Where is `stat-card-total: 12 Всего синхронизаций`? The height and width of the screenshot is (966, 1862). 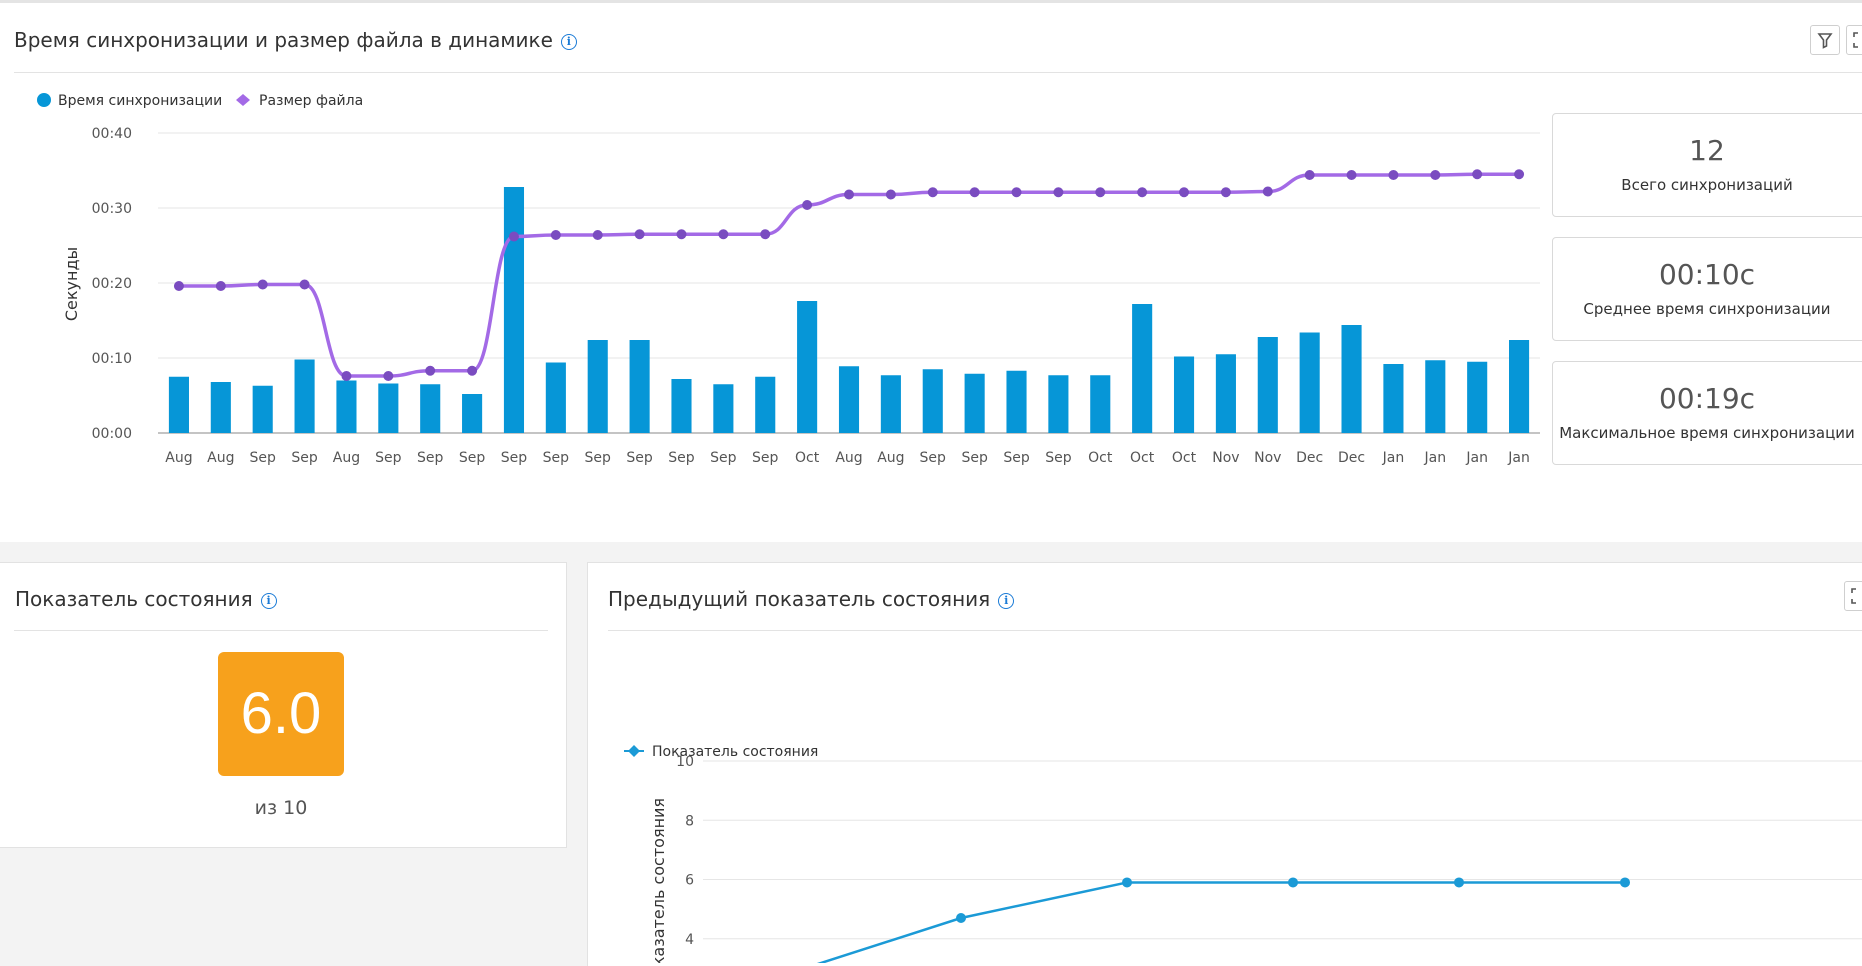
stat-card-total: 12 Всего синхронизаций is located at coordinates (1707, 165).